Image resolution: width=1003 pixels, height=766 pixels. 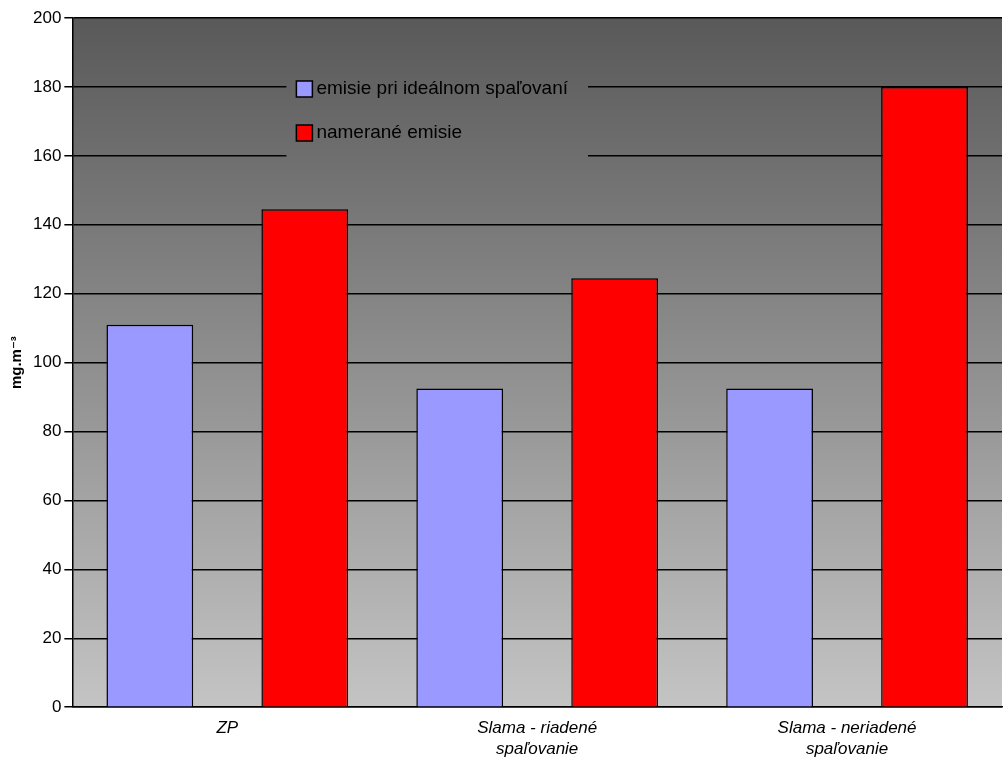 I want to click on y-tick-label: 120, so click(x=47, y=293).